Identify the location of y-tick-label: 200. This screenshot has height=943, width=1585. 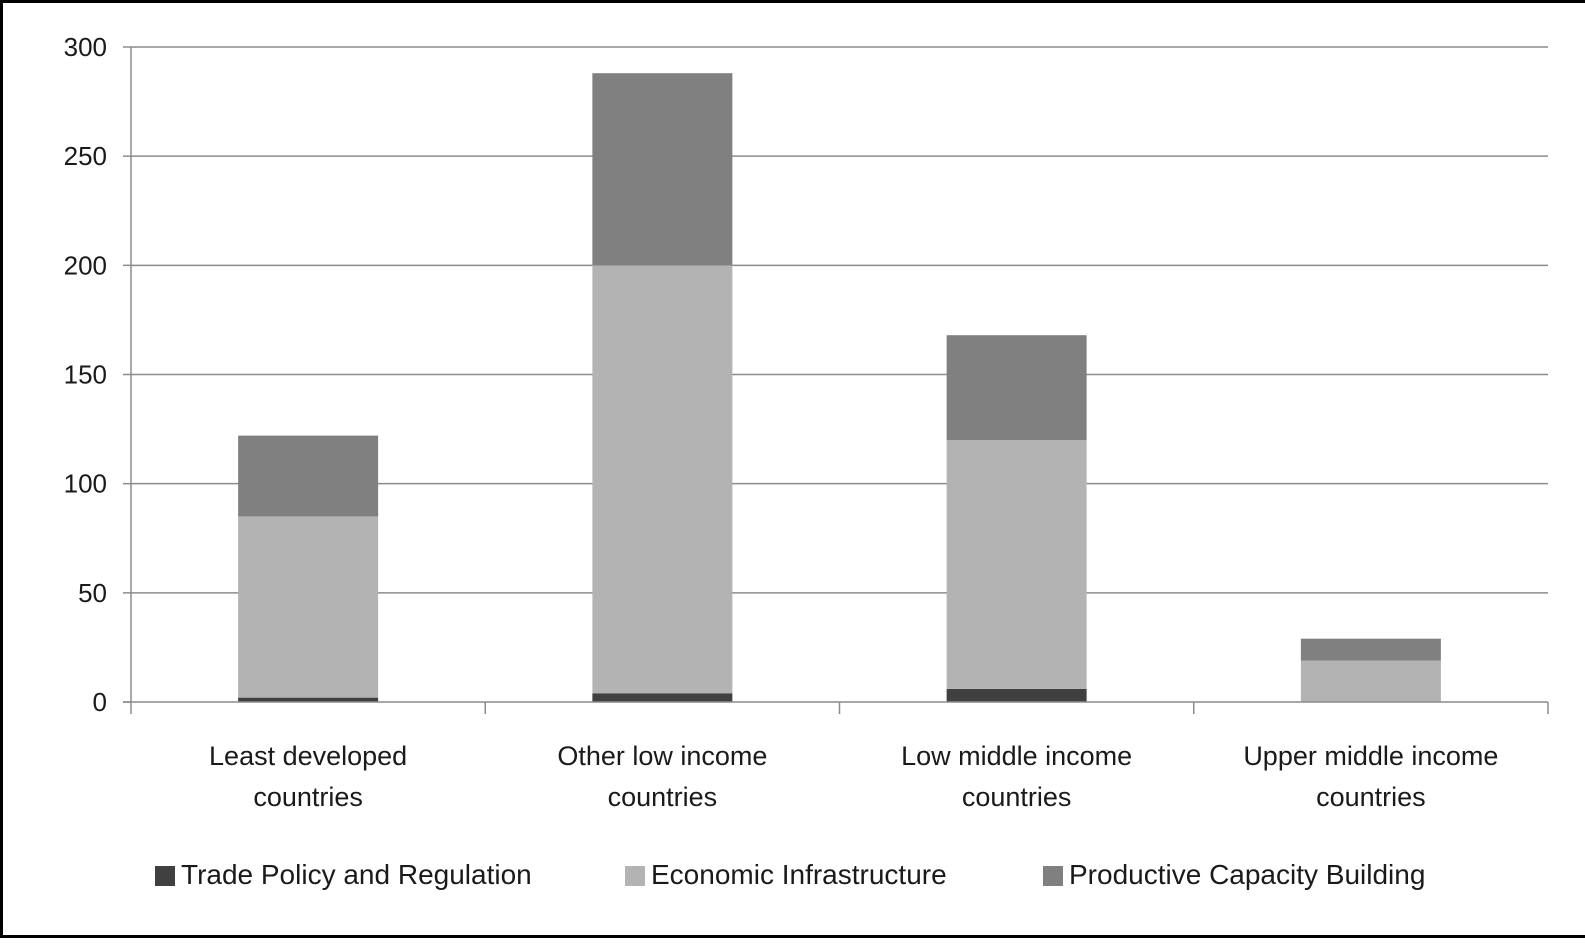
(85, 265).